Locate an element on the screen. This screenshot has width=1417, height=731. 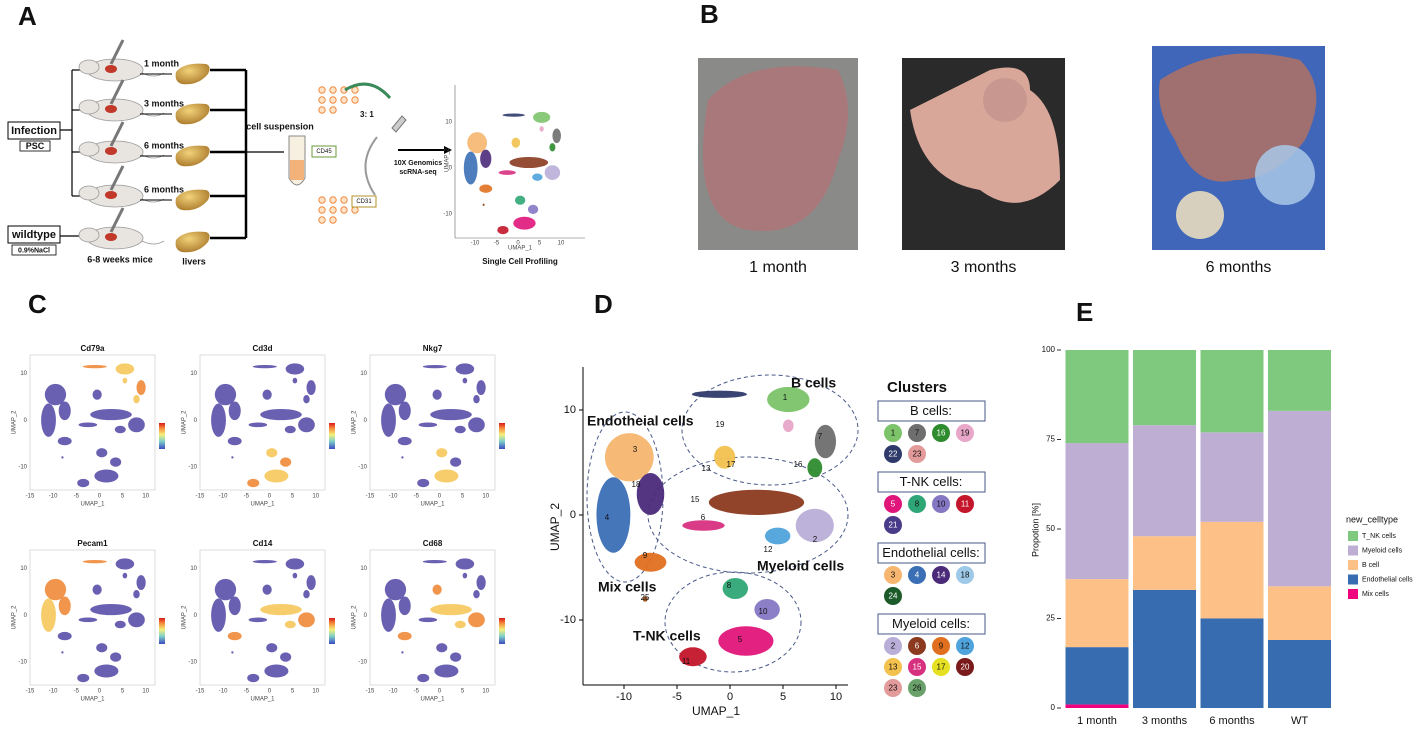
cluster-label: 12 is located at coordinates (768, 549).